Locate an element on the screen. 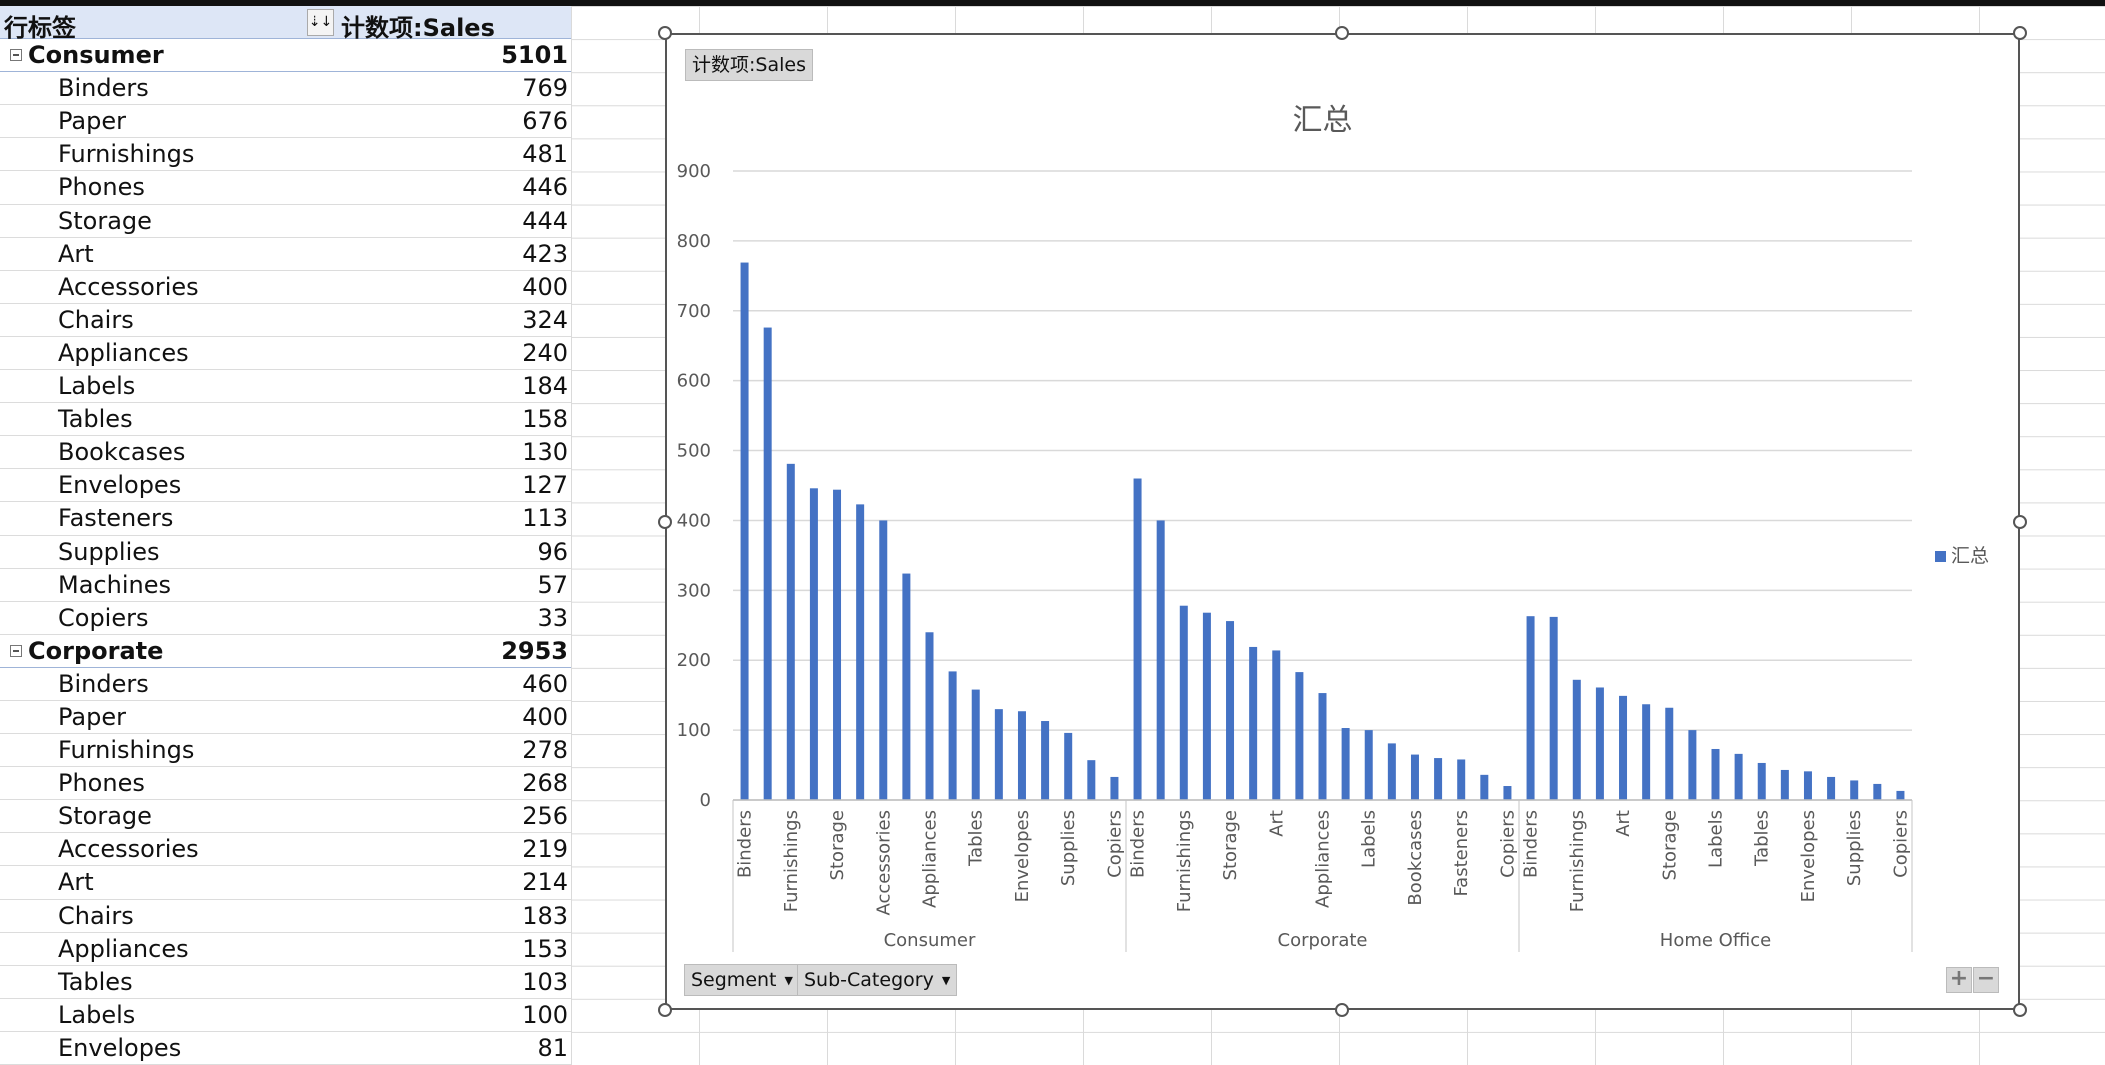 The height and width of the screenshot is (1065, 2105). pivot-item-row: Envelopes 127 is located at coordinates (285, 486).